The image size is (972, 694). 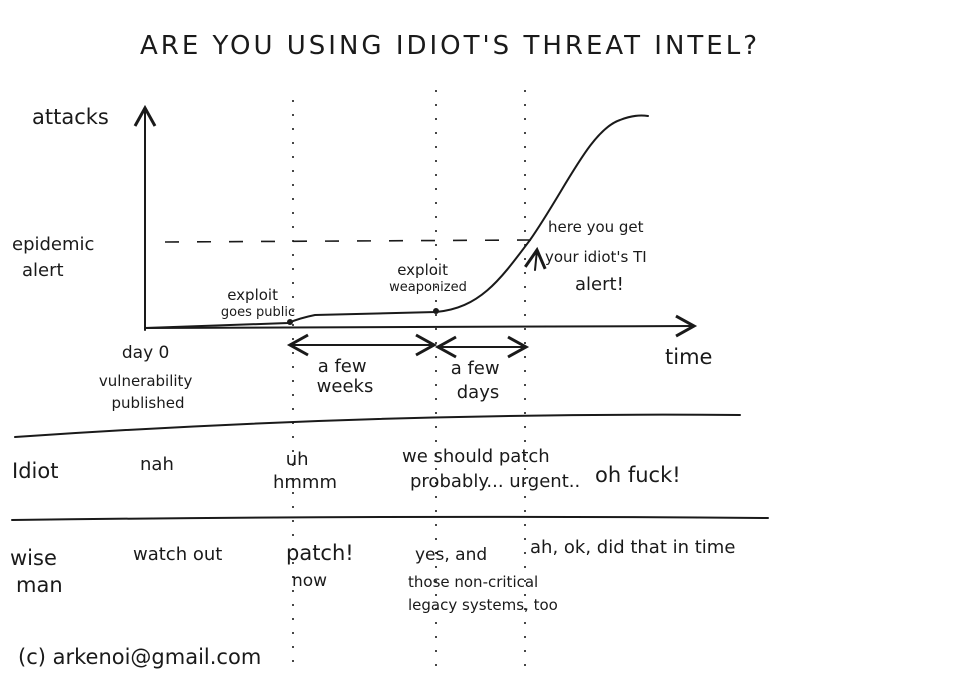 I want to click on annotation-line: here you get, so click(x=596, y=227).